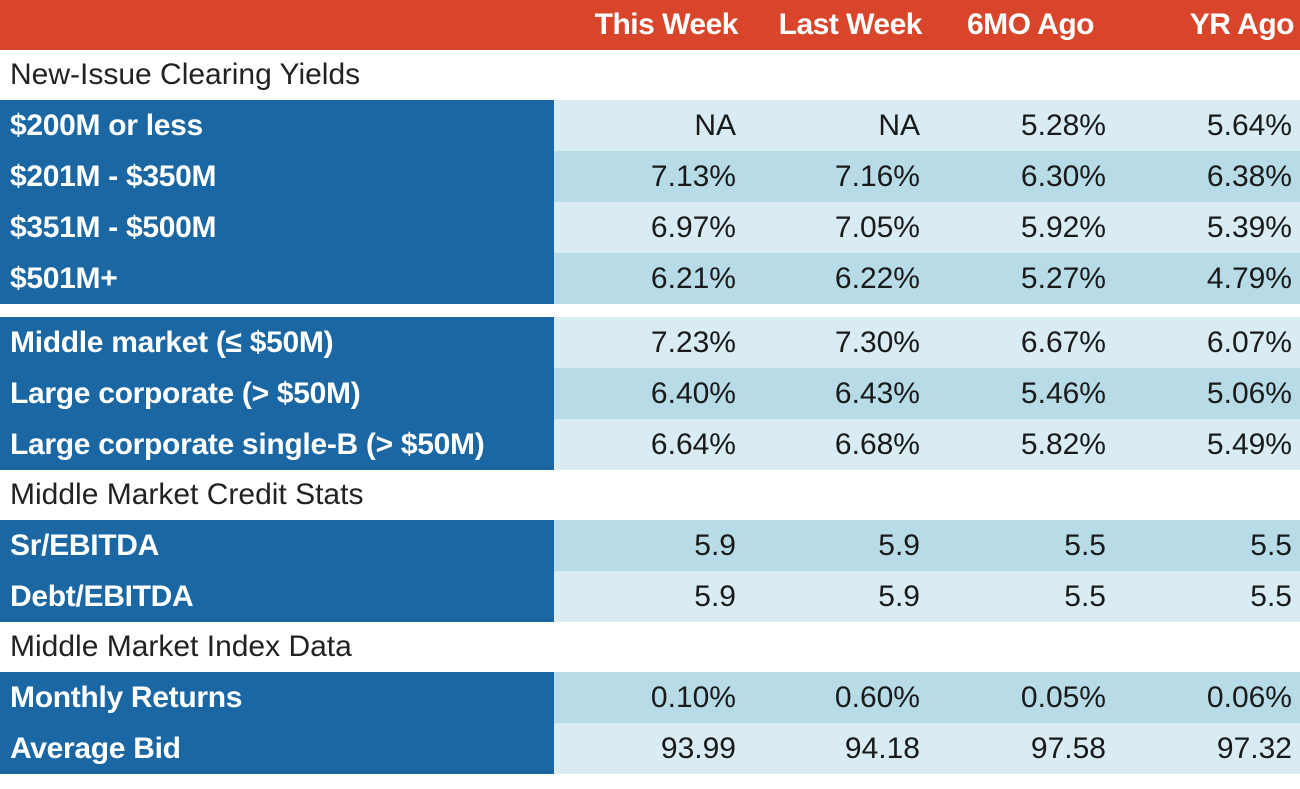 The height and width of the screenshot is (789, 1300). I want to click on value-cell-this-week: 7.13%, so click(647, 176).